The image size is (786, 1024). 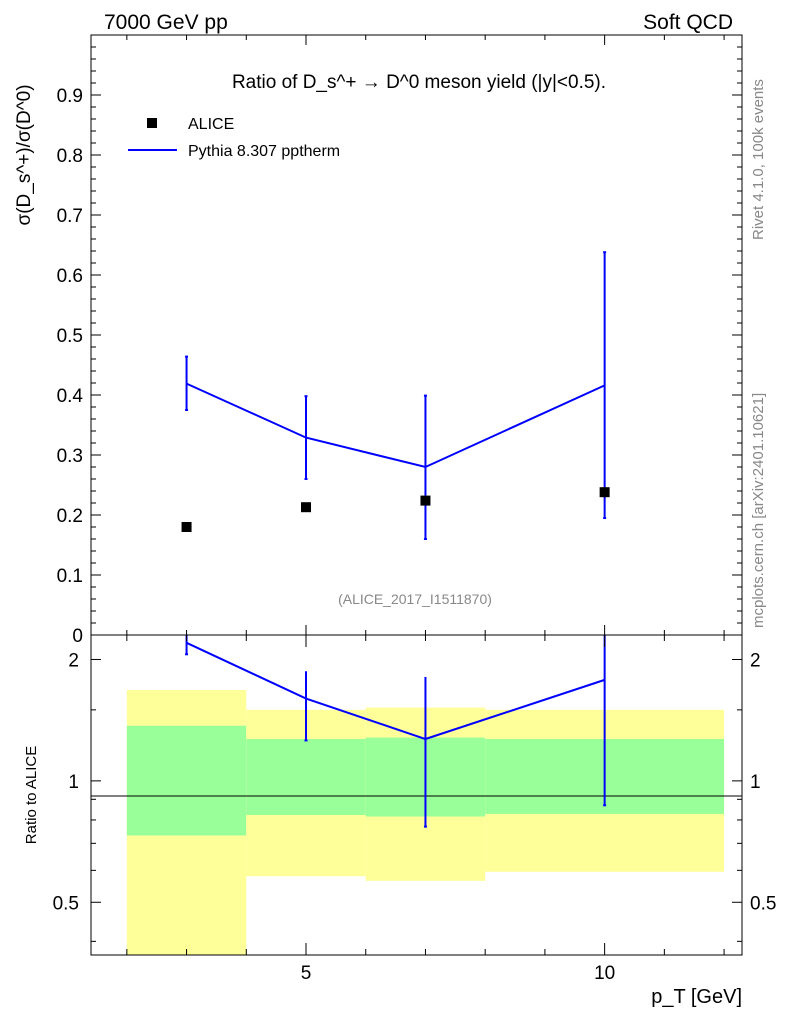 What do you see at coordinates (152, 123) in the screenshot?
I see `legend-alice-marker` at bounding box center [152, 123].